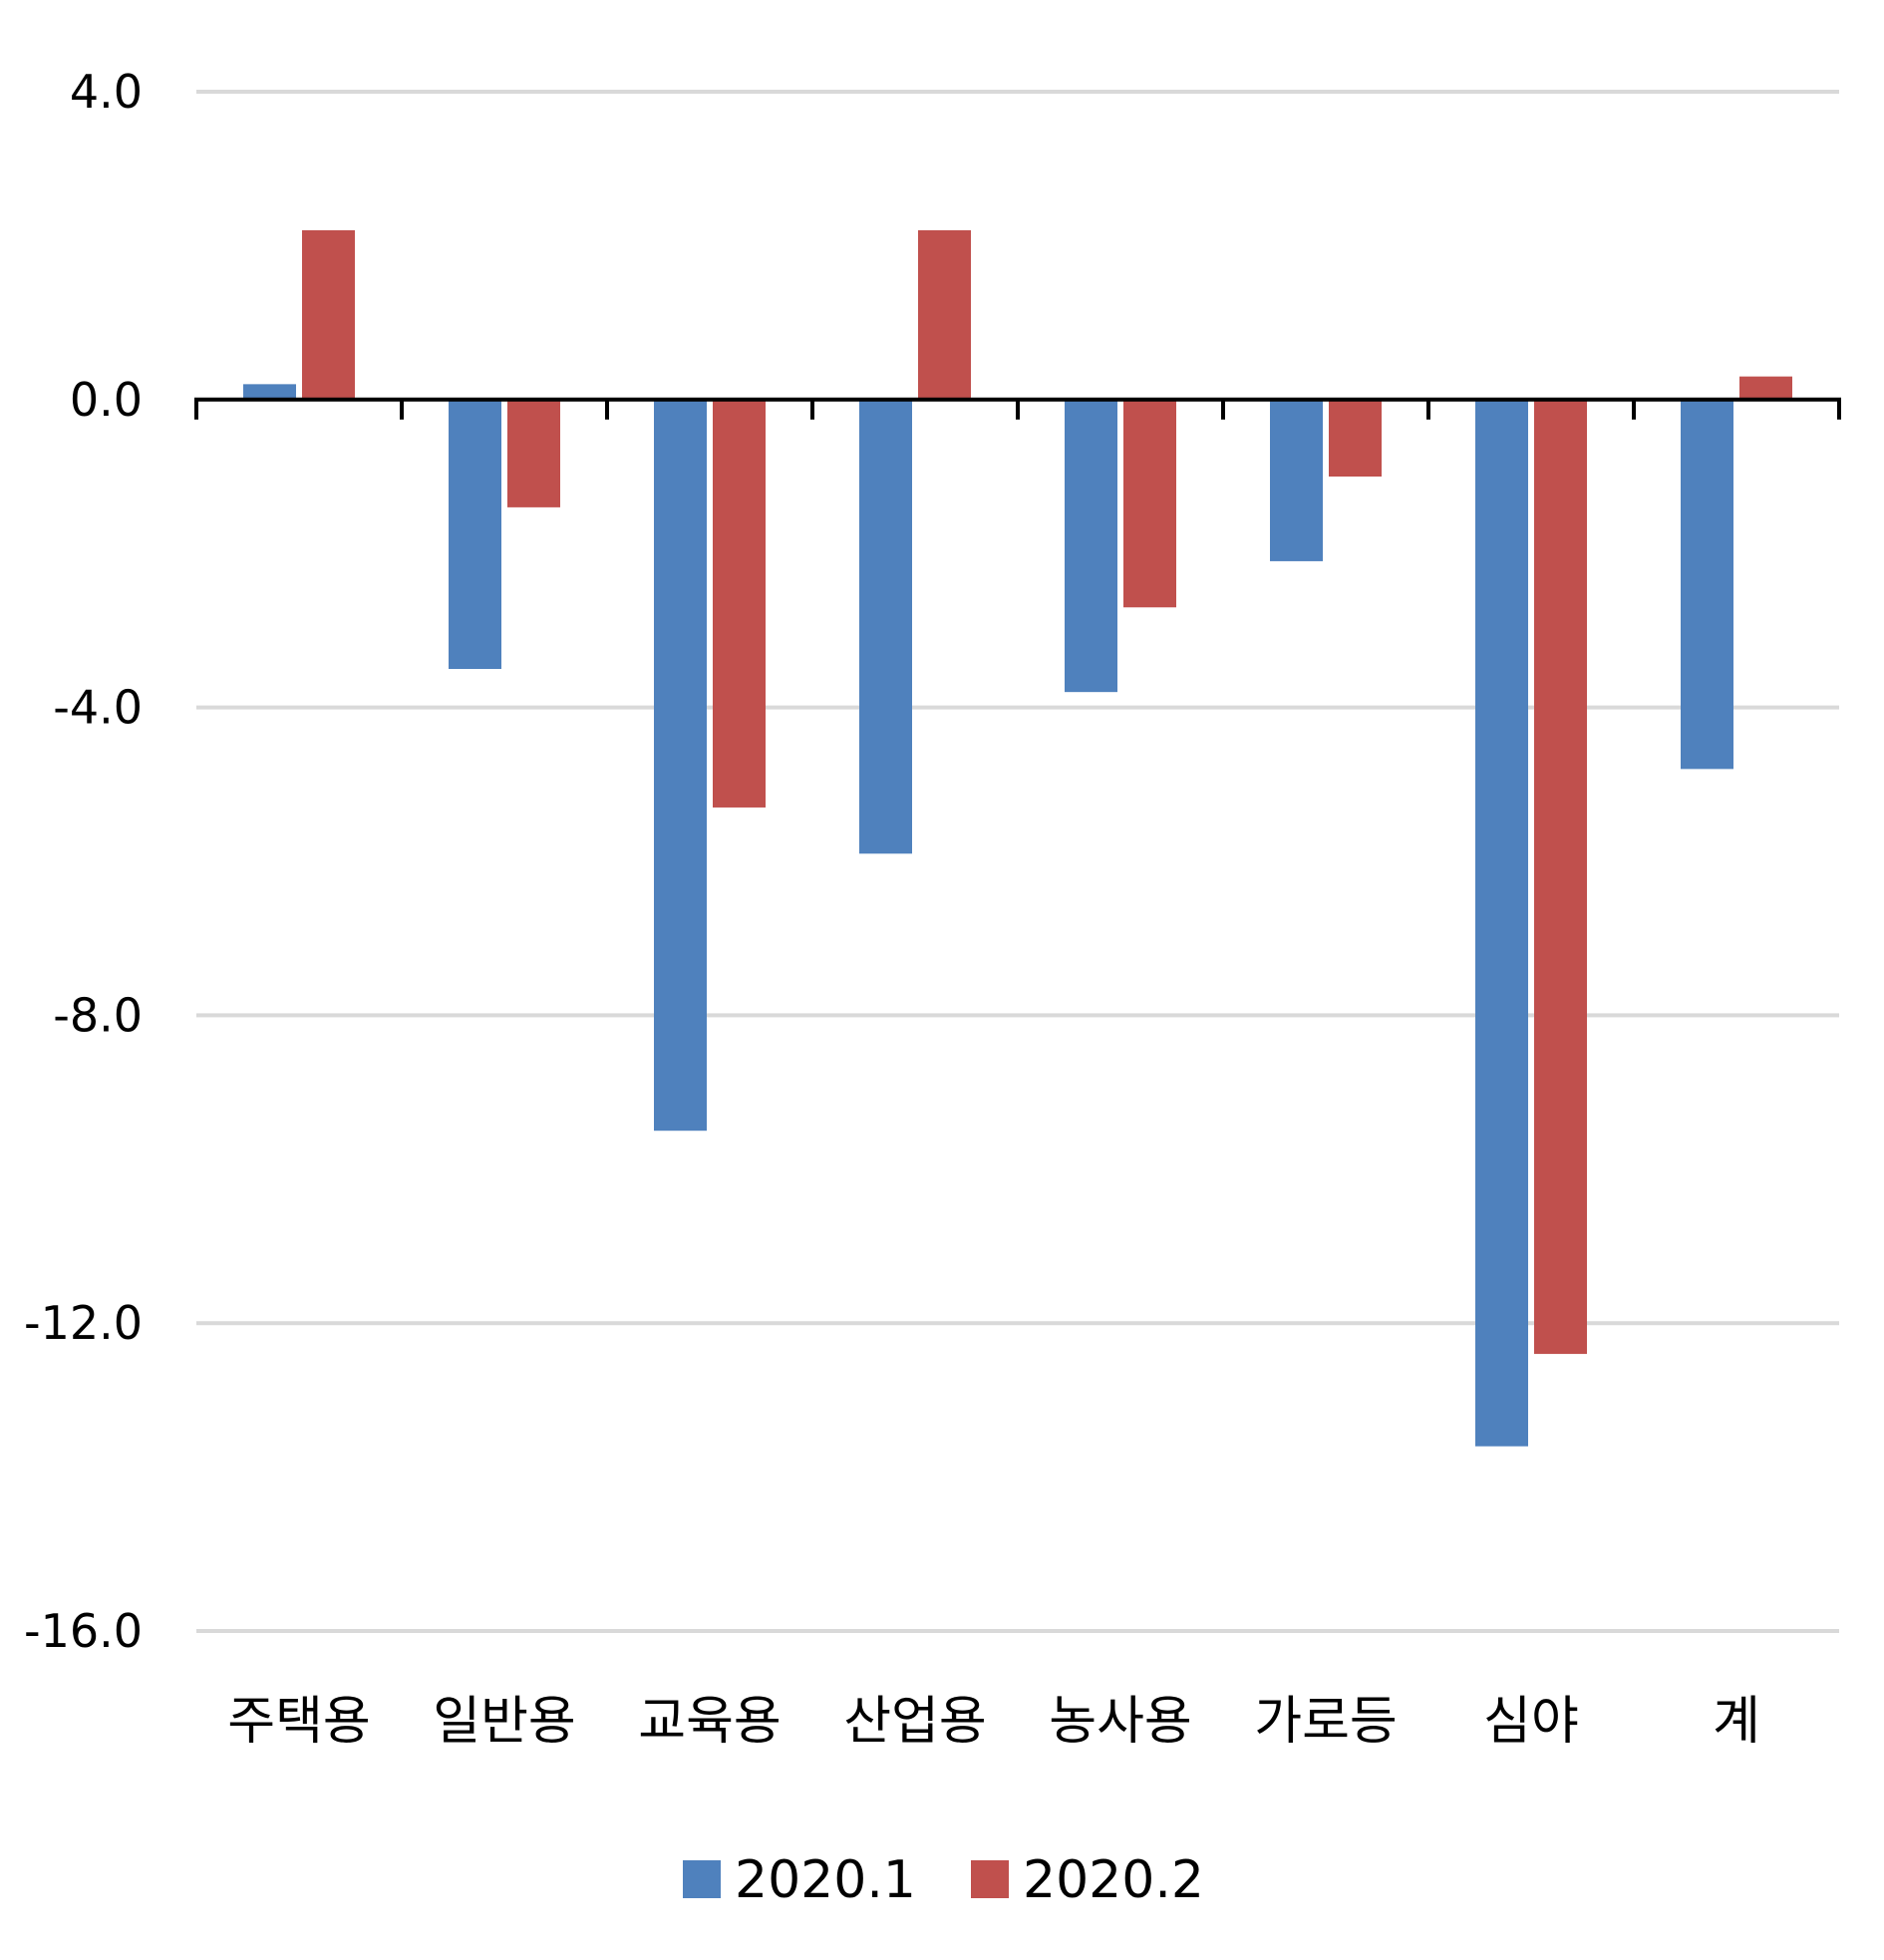 This screenshot has height=1960, width=1884. I want to click on category-label: 심야, so click(1531, 1722).